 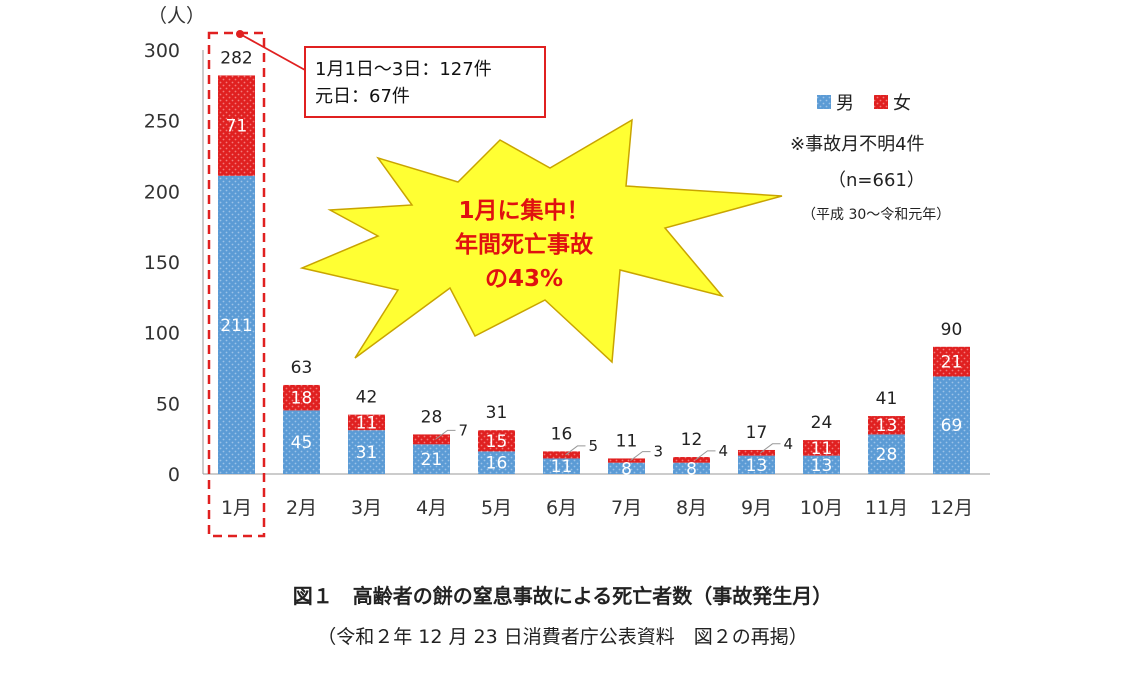 I want to click on figure-caption-source: （令和２年 12 月 23 日消費者庁公表資料 図２の再掲）, so click(x=562, y=637).